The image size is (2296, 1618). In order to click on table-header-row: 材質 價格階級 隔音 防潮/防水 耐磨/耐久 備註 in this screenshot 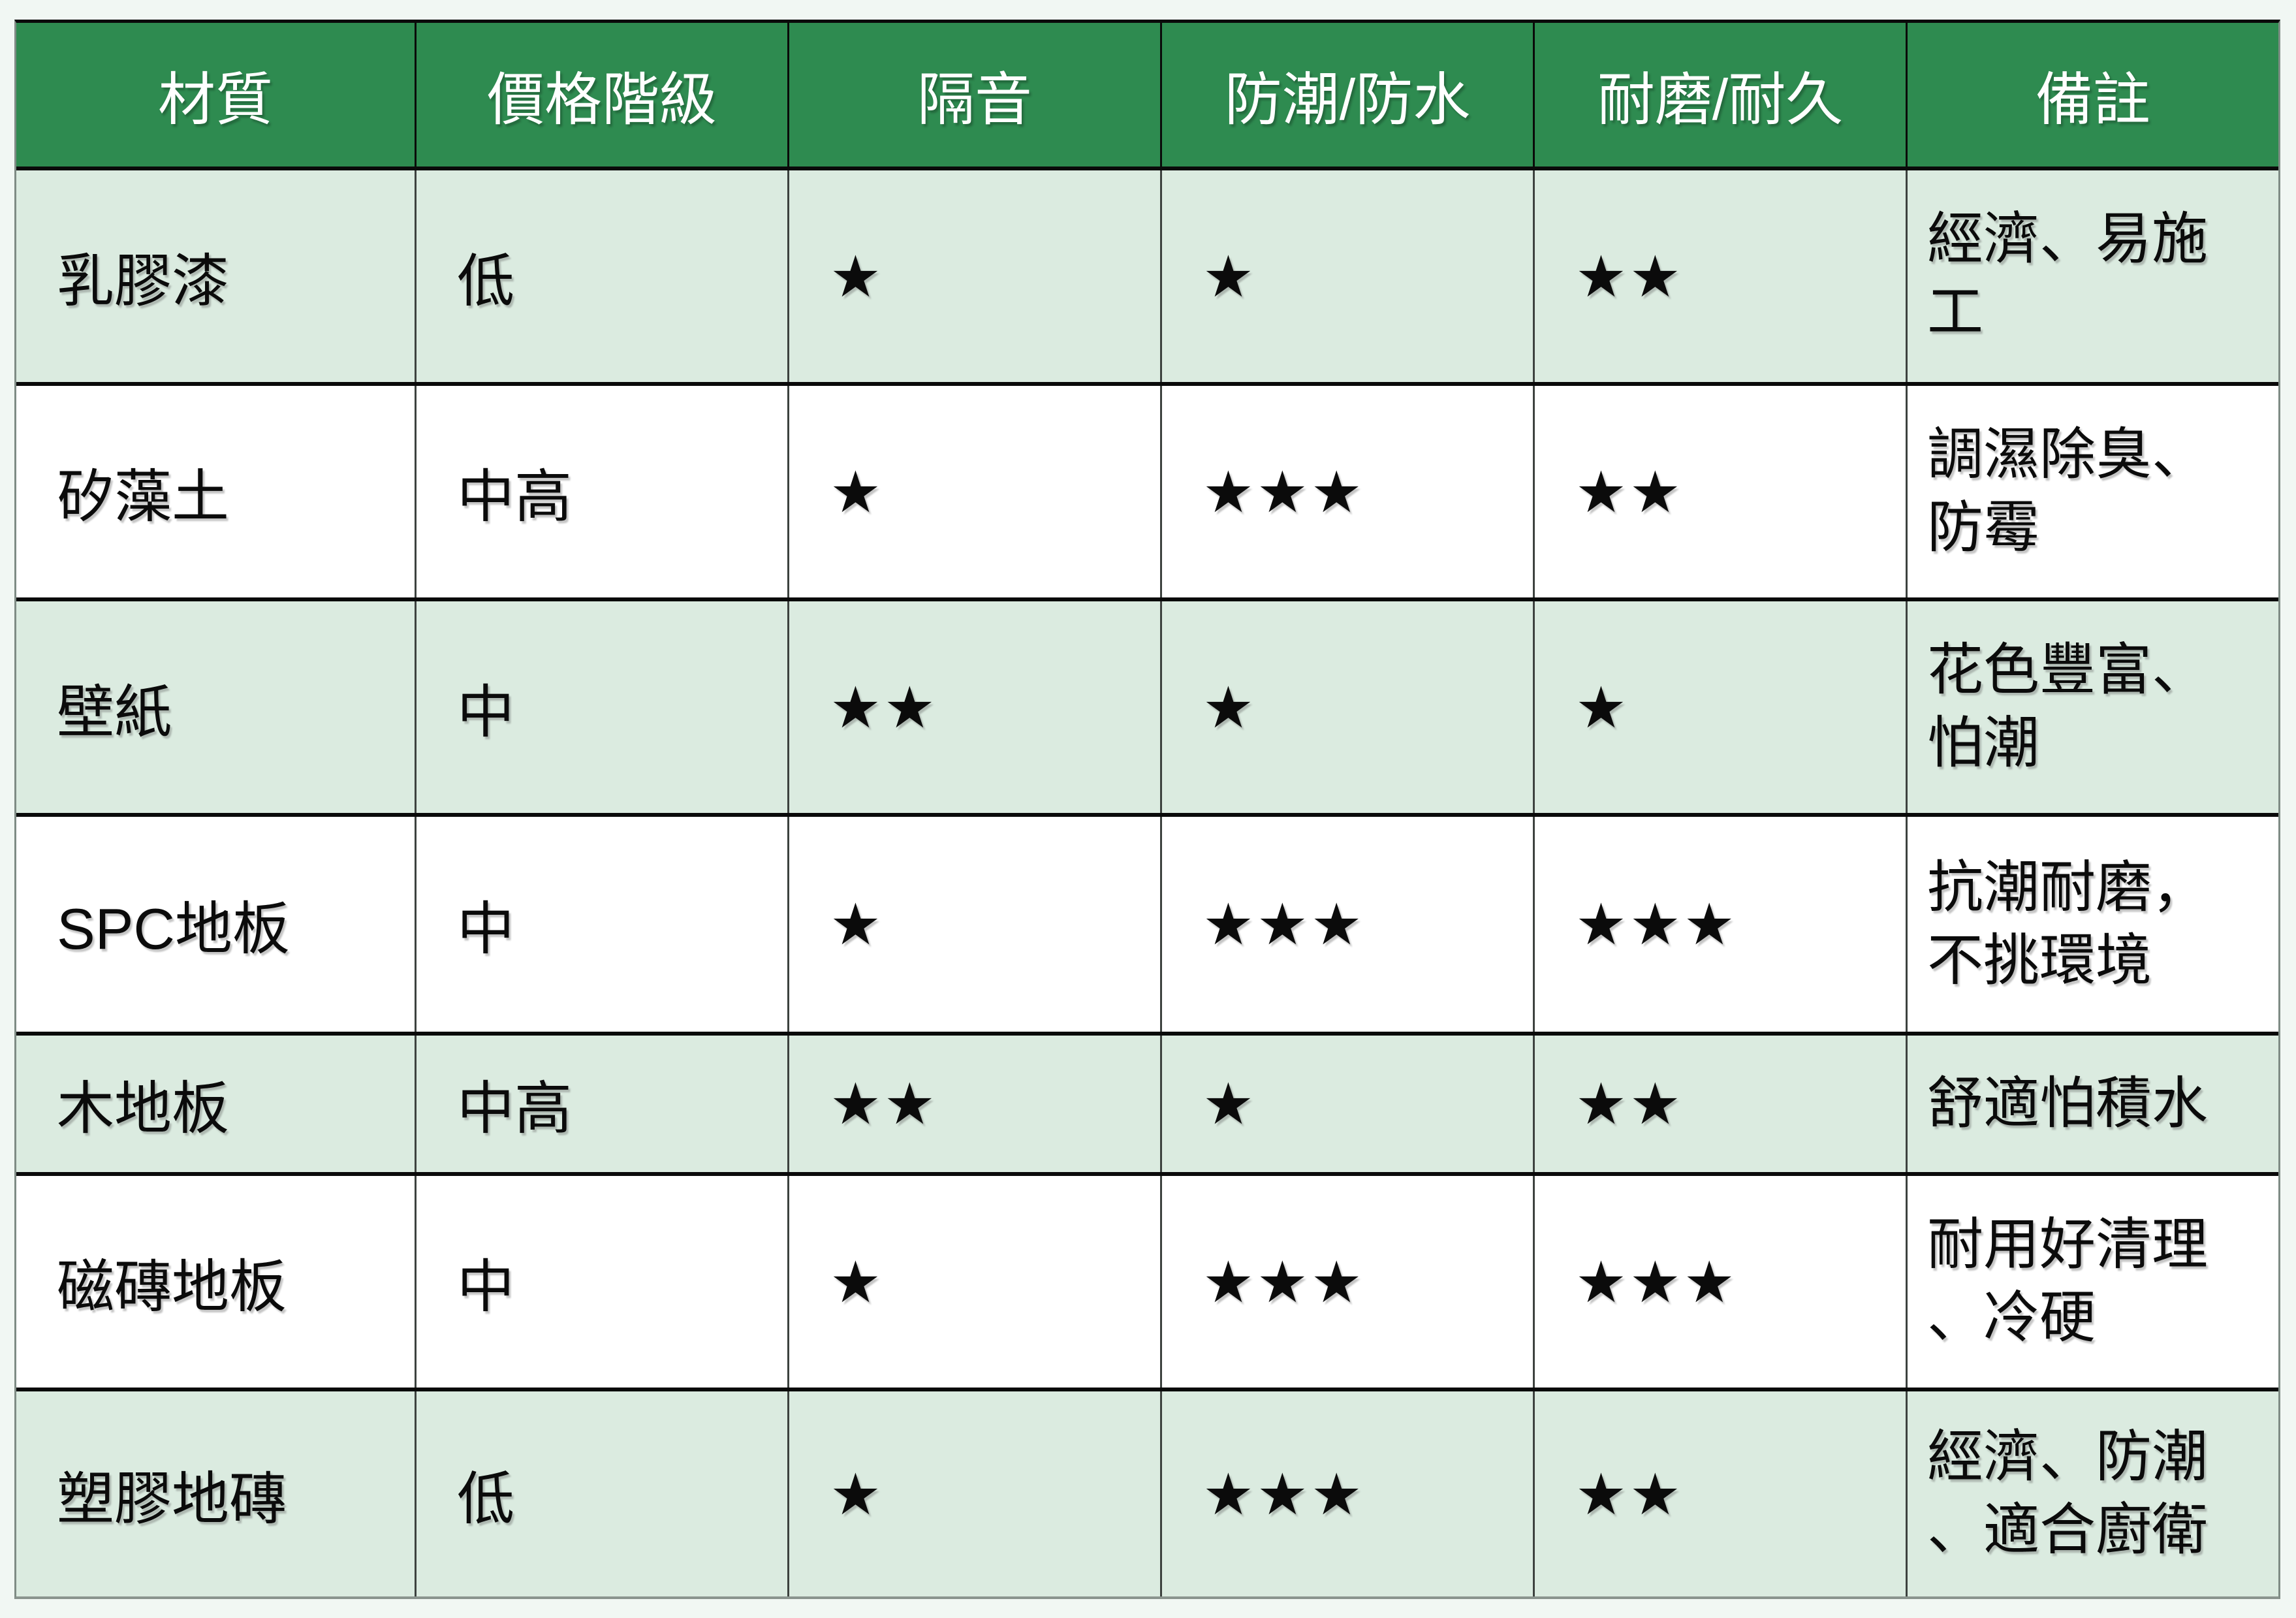, I will do `click(1147, 95)`.